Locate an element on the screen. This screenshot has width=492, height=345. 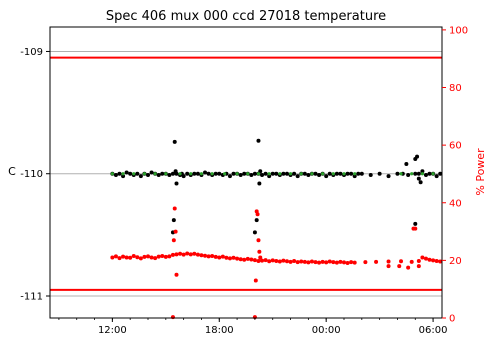
y-tick-label: -109 is located at coordinates (31, 52).